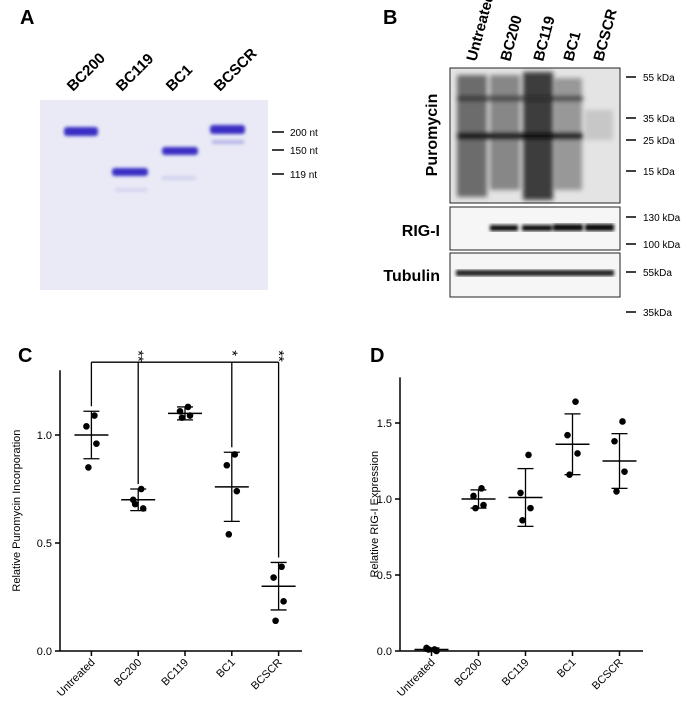 Image resolution: width=688 pixels, height=707 pixels. I want to click on lane-label: Untreated, so click(480, 31).